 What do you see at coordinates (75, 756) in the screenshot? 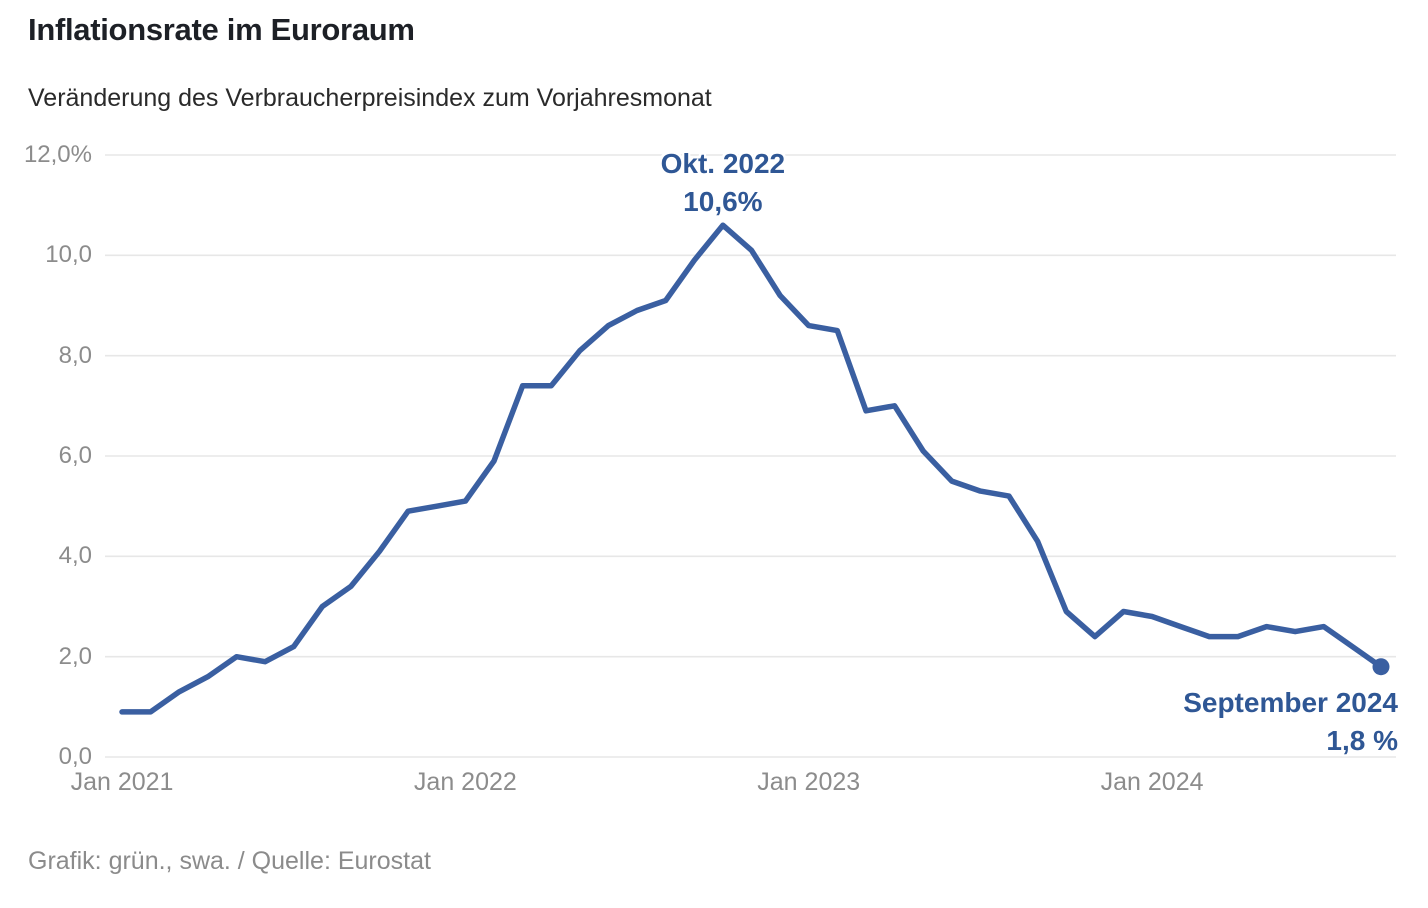
I see `y-tick-label: 0,0` at bounding box center [75, 756].